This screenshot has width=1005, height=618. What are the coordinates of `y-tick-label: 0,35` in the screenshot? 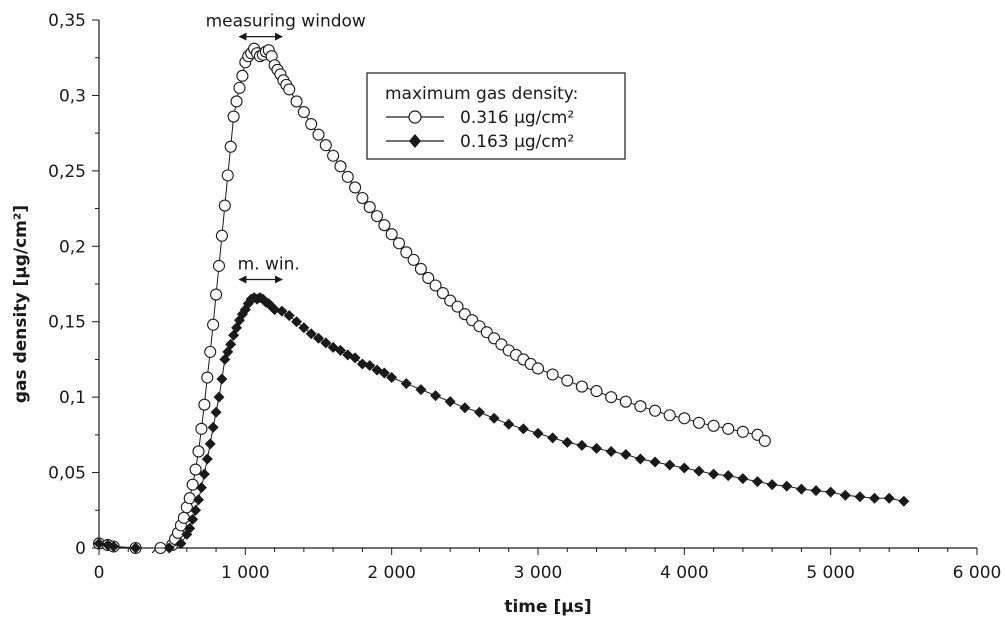 It's located at (67, 21).